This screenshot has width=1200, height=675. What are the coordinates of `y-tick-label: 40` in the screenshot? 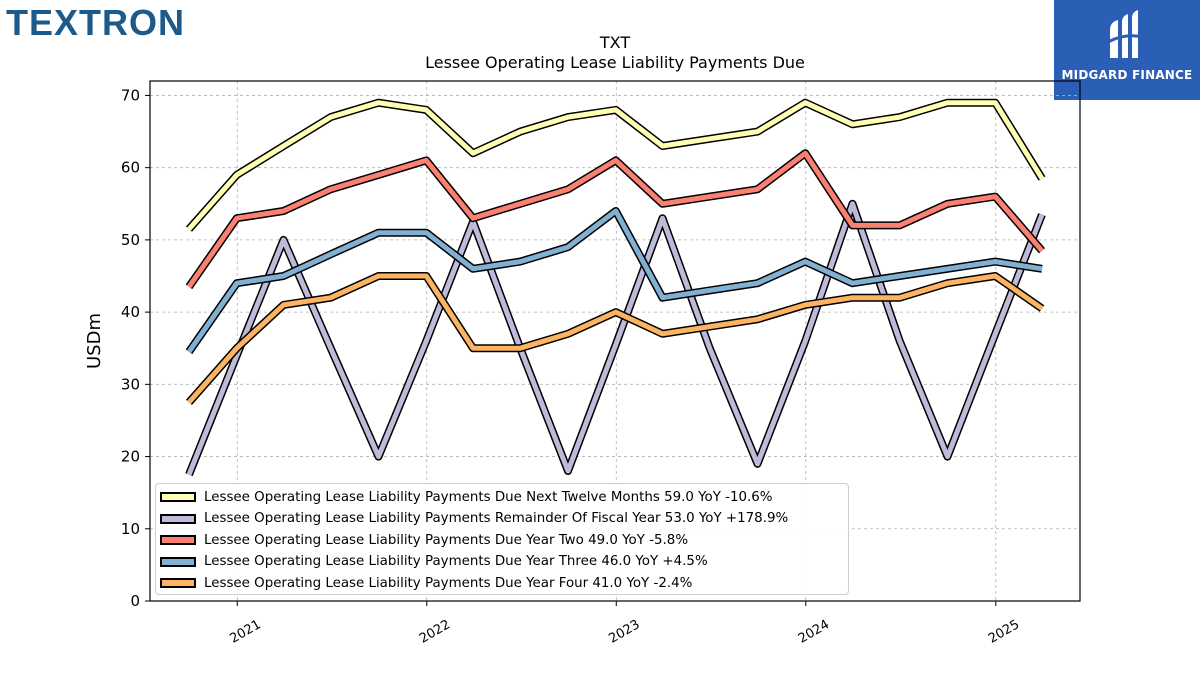 It's located at (130, 312).